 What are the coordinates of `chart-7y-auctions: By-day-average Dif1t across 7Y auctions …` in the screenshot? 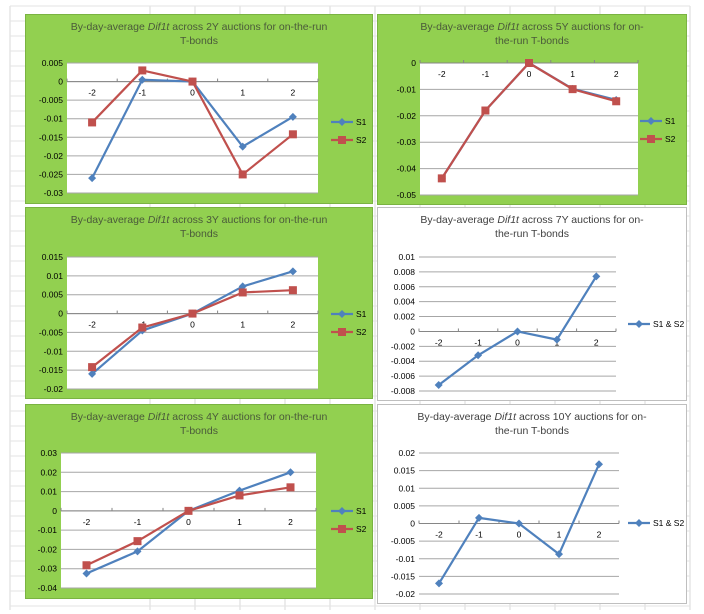 It's located at (532, 304).